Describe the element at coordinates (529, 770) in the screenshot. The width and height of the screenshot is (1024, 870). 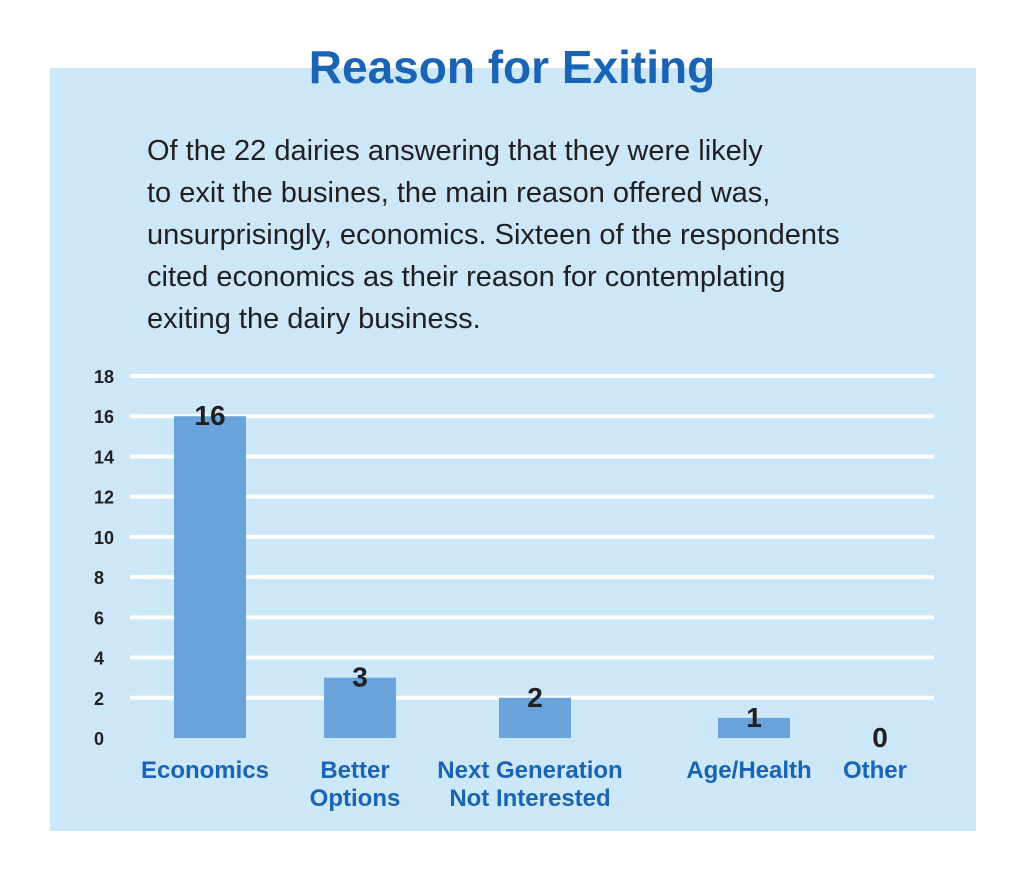
I see `x-tick-label: Next Generation` at that location.